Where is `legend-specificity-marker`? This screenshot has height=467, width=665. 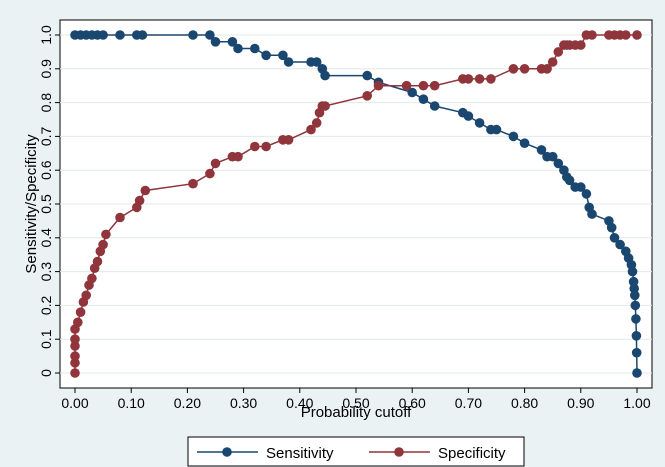
legend-specificity-marker is located at coordinates (399, 452).